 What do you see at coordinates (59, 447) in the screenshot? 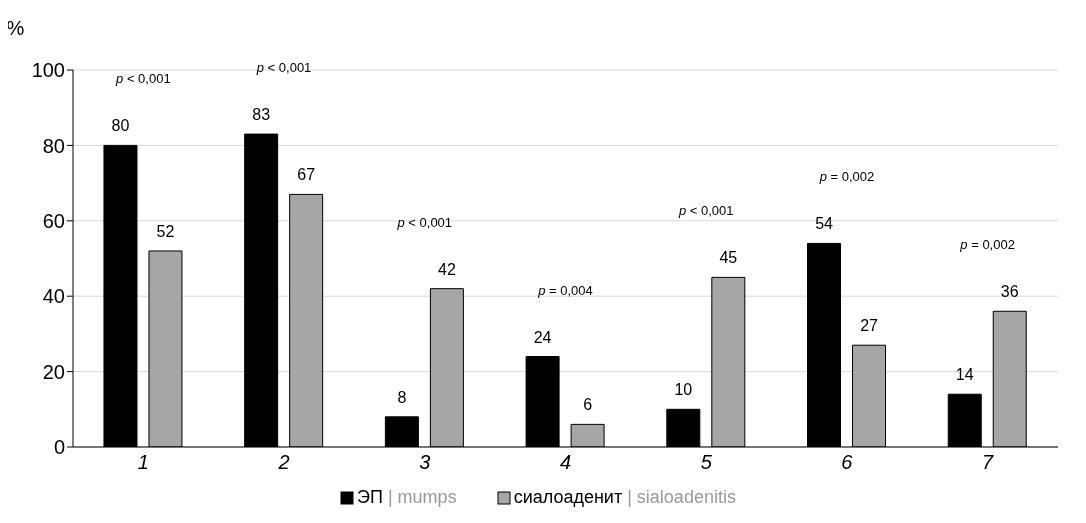
I see `y-tick-label: 0` at bounding box center [59, 447].